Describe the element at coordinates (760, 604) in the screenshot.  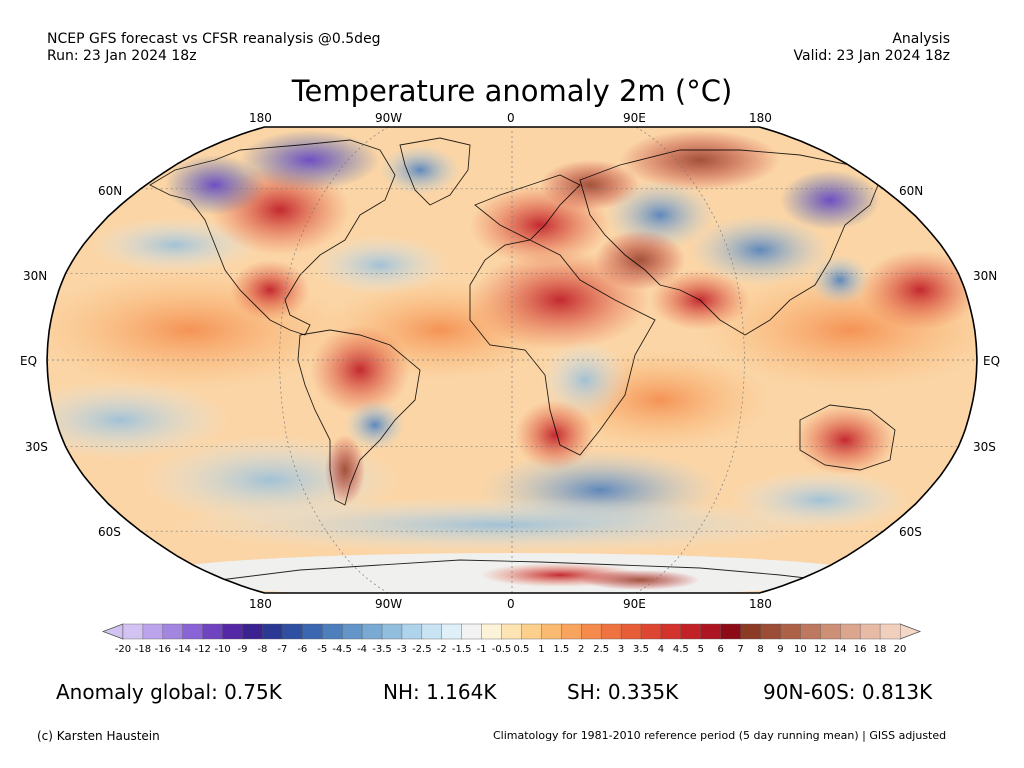
I see `lon-label-180e-bottom: 180` at that location.